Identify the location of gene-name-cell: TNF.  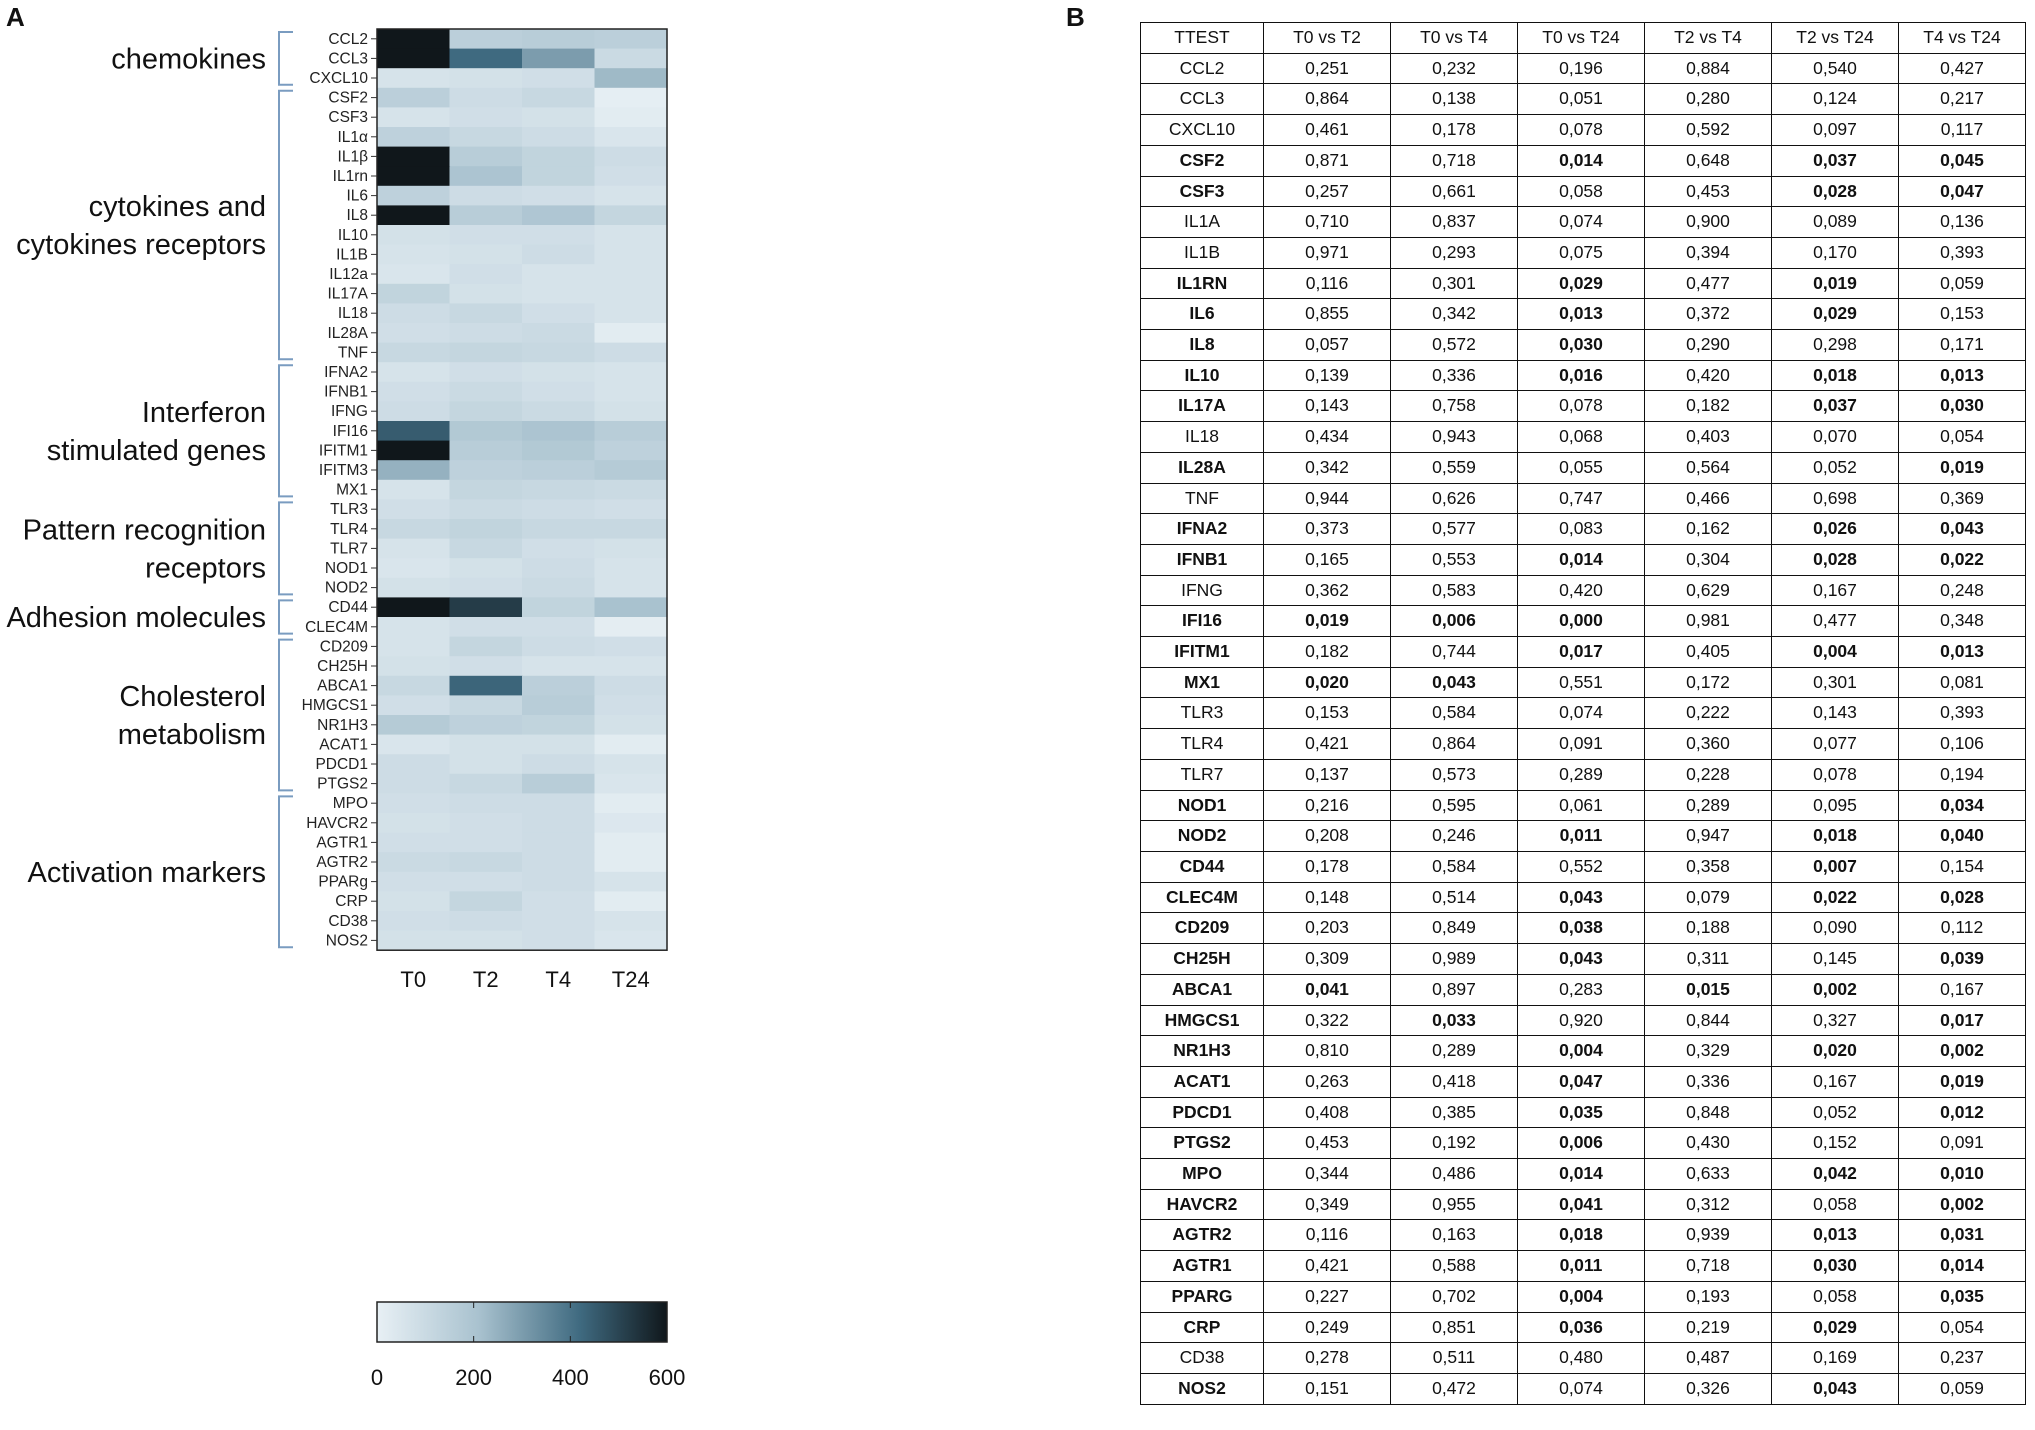
(1202, 498).